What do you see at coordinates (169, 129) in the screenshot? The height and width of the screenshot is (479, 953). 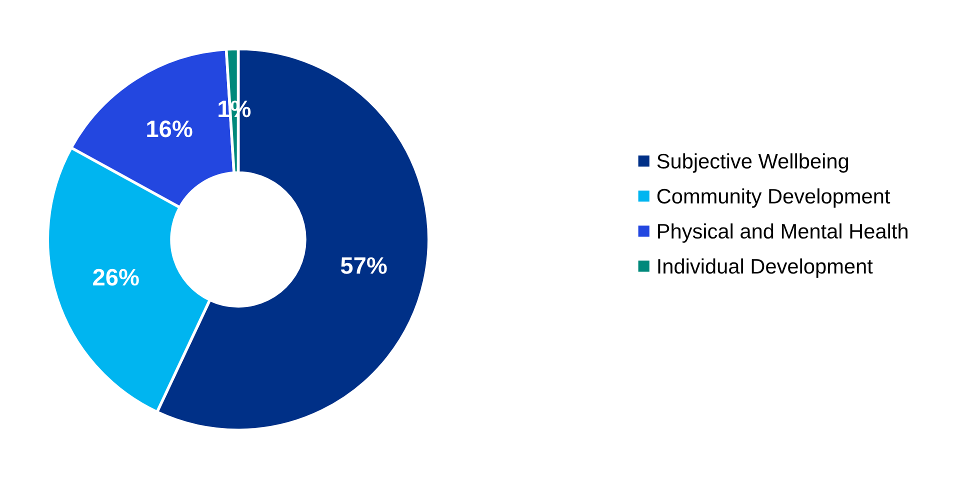 I see `data-label: 16%` at bounding box center [169, 129].